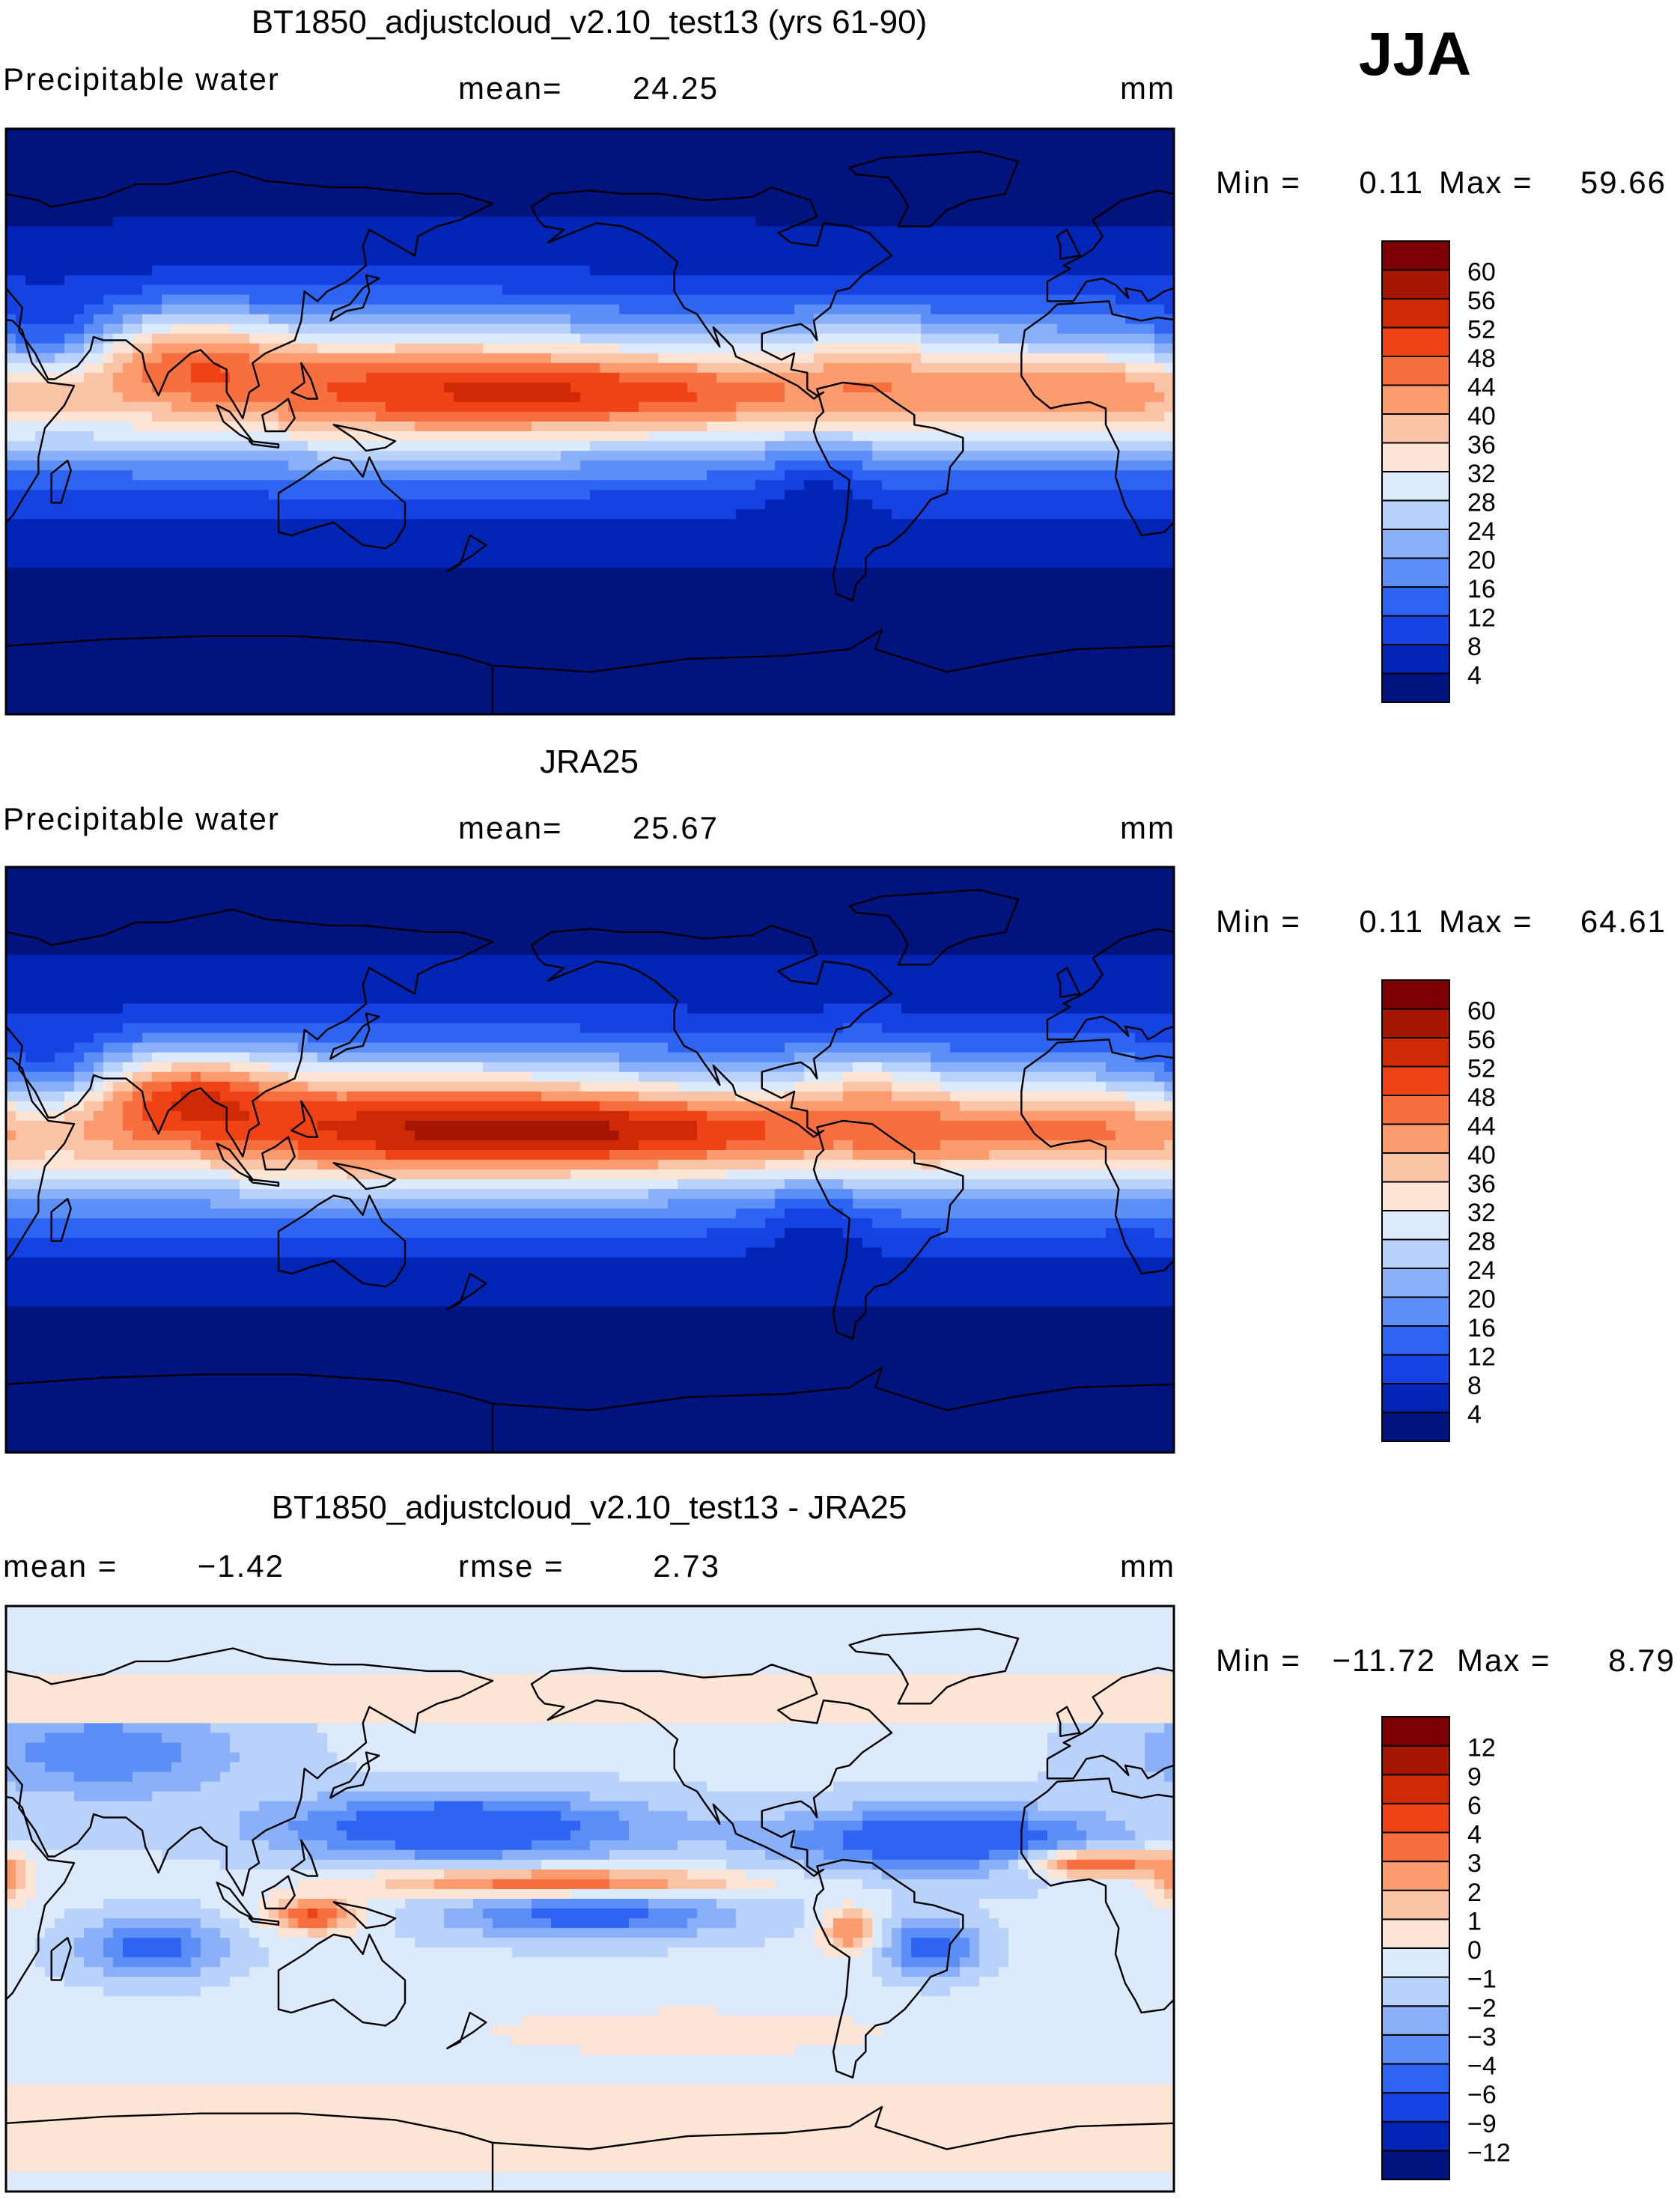  Describe the element at coordinates (1481, 1184) in the screenshot. I see `colorbar-tick-label: 36` at that location.